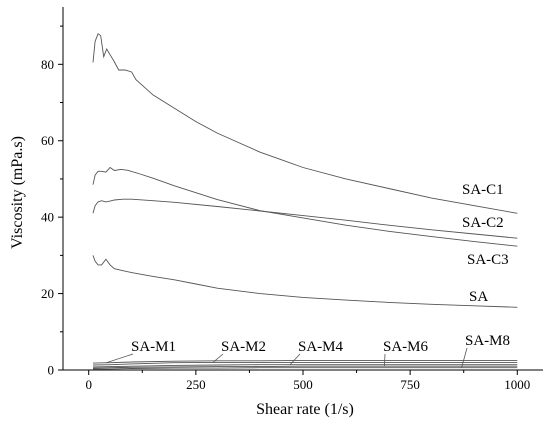 This screenshot has width=550, height=426. I want to click on x-ticks: 0 250 500 750 1000, so click(307, 381).